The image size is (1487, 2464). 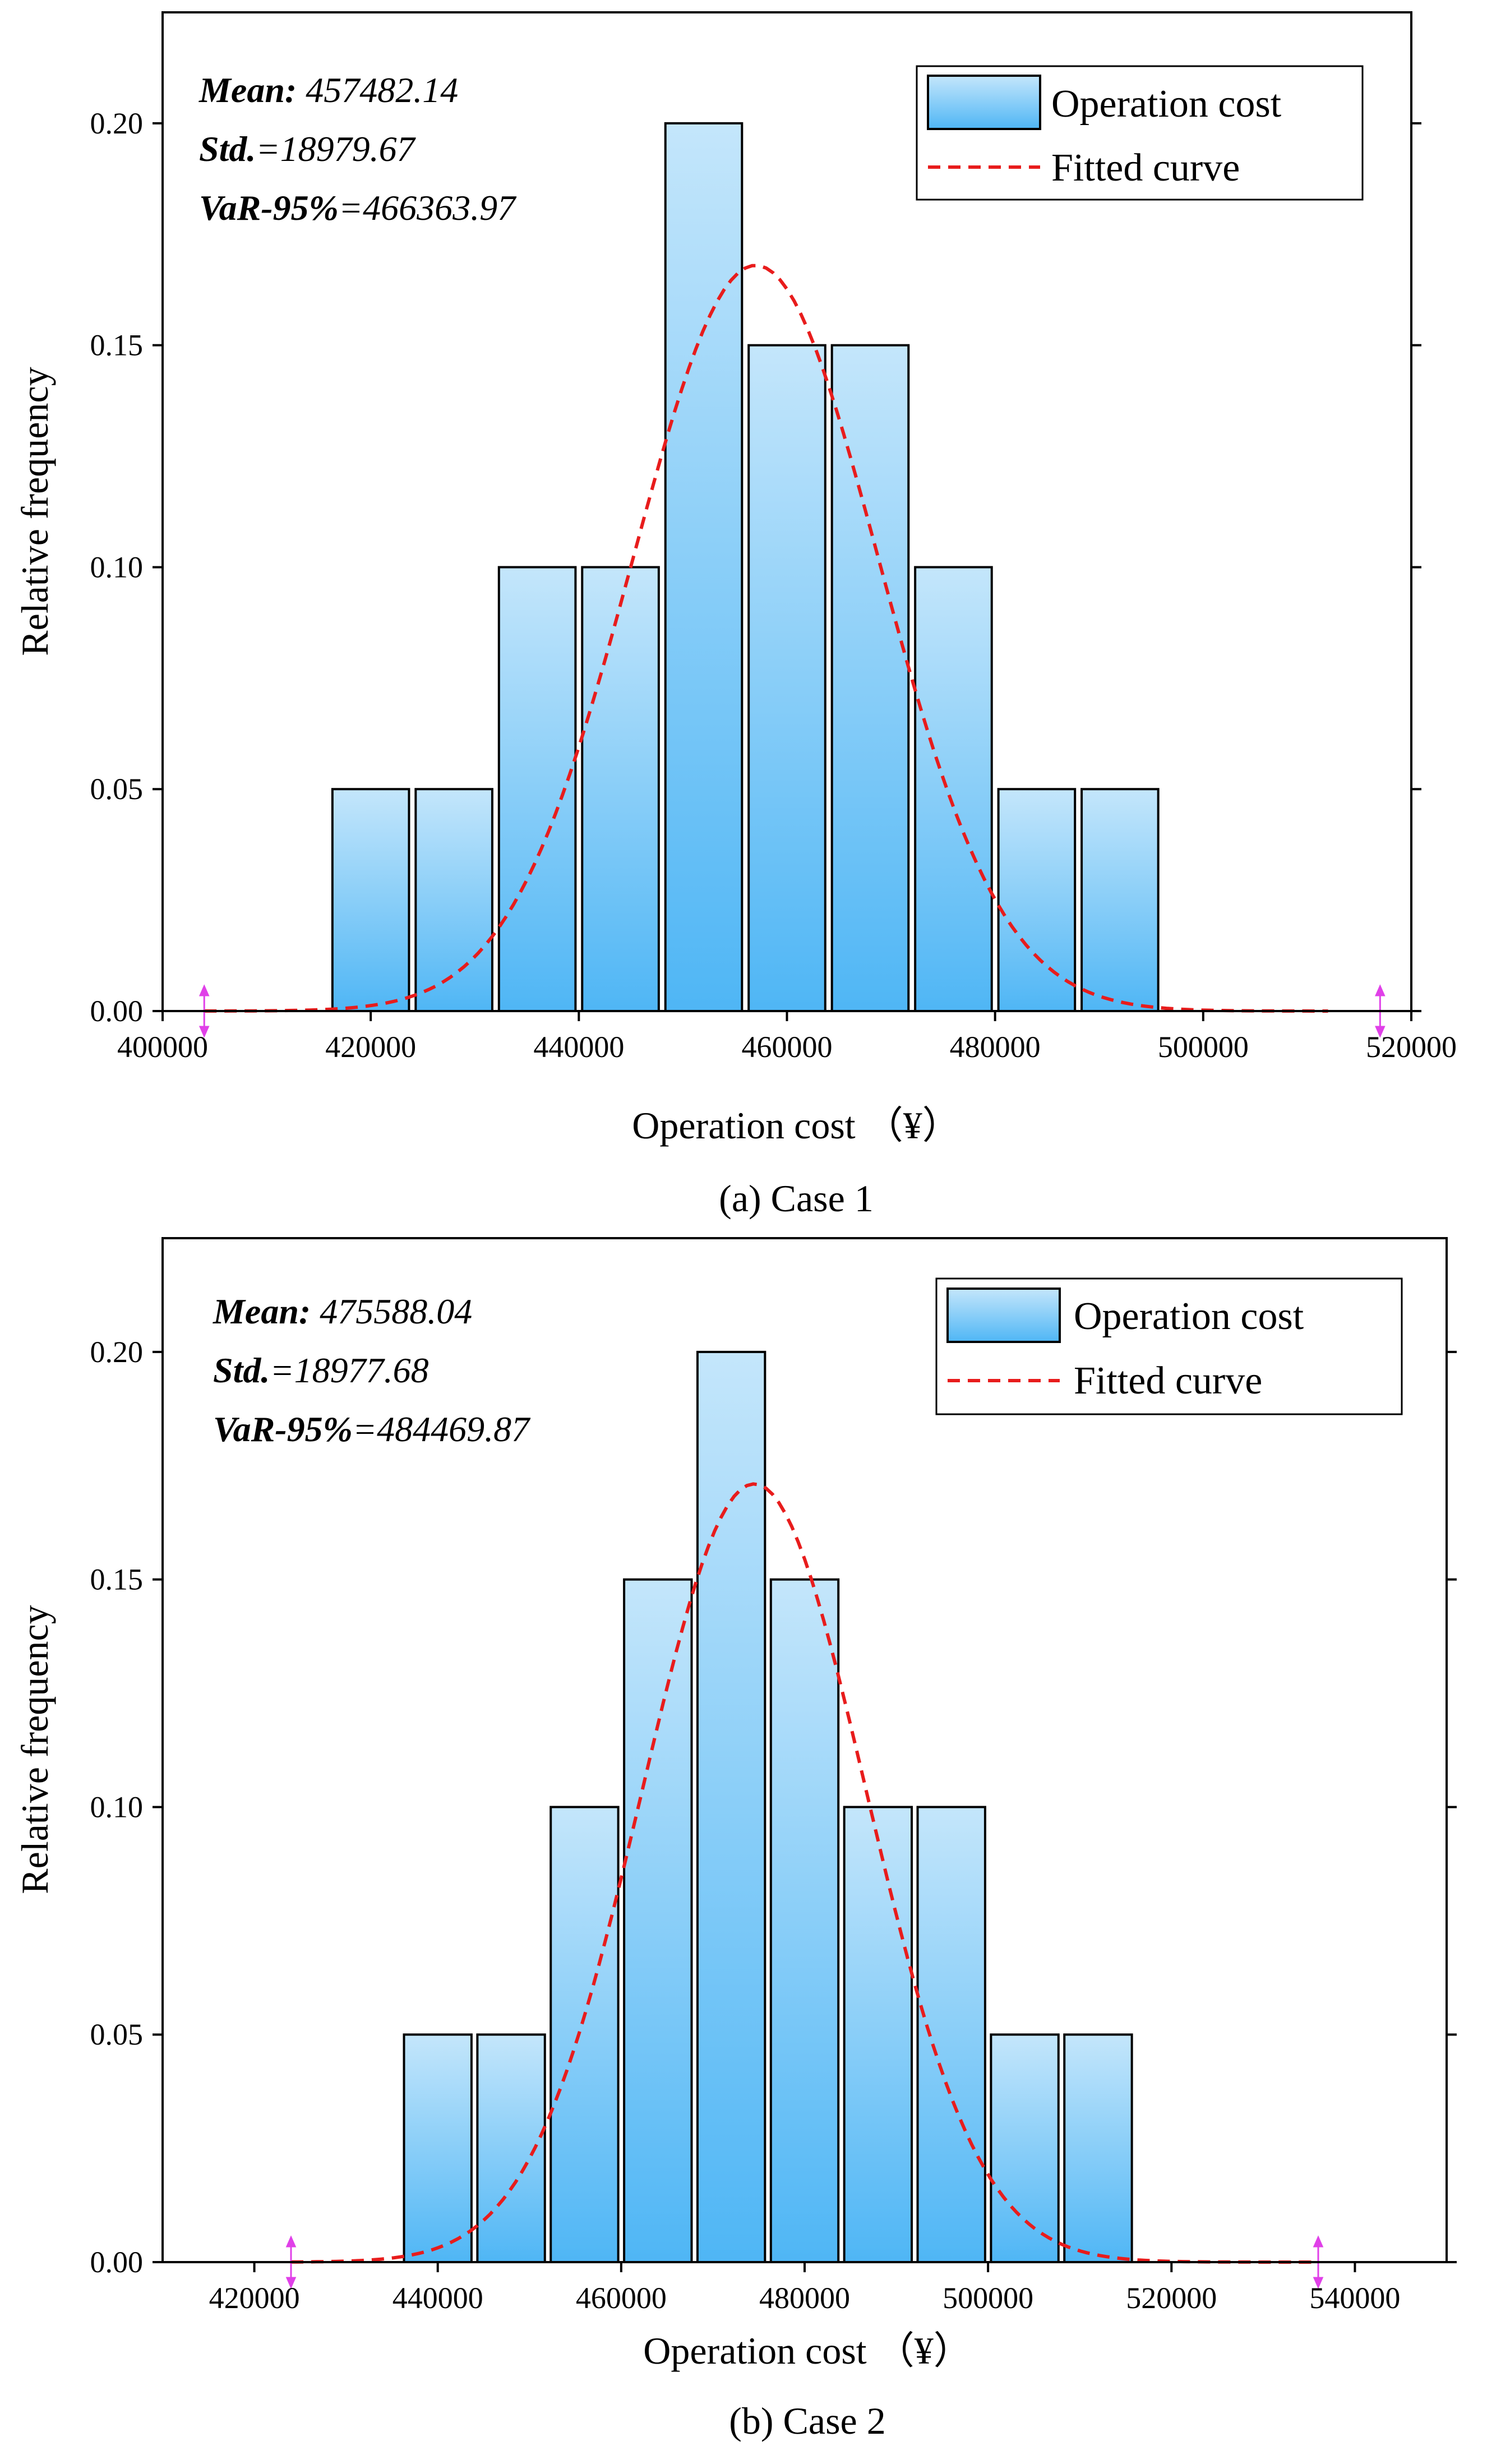 I want to click on svg-text: Std.=18979.67, so click(x=308, y=149).